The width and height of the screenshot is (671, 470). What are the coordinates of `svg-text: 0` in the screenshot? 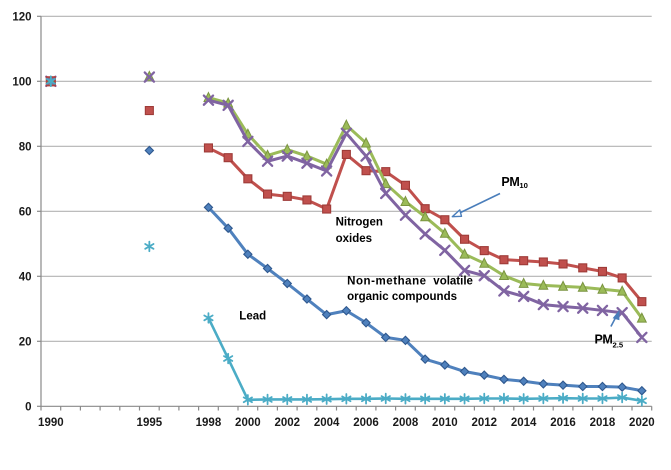 It's located at (28, 407).